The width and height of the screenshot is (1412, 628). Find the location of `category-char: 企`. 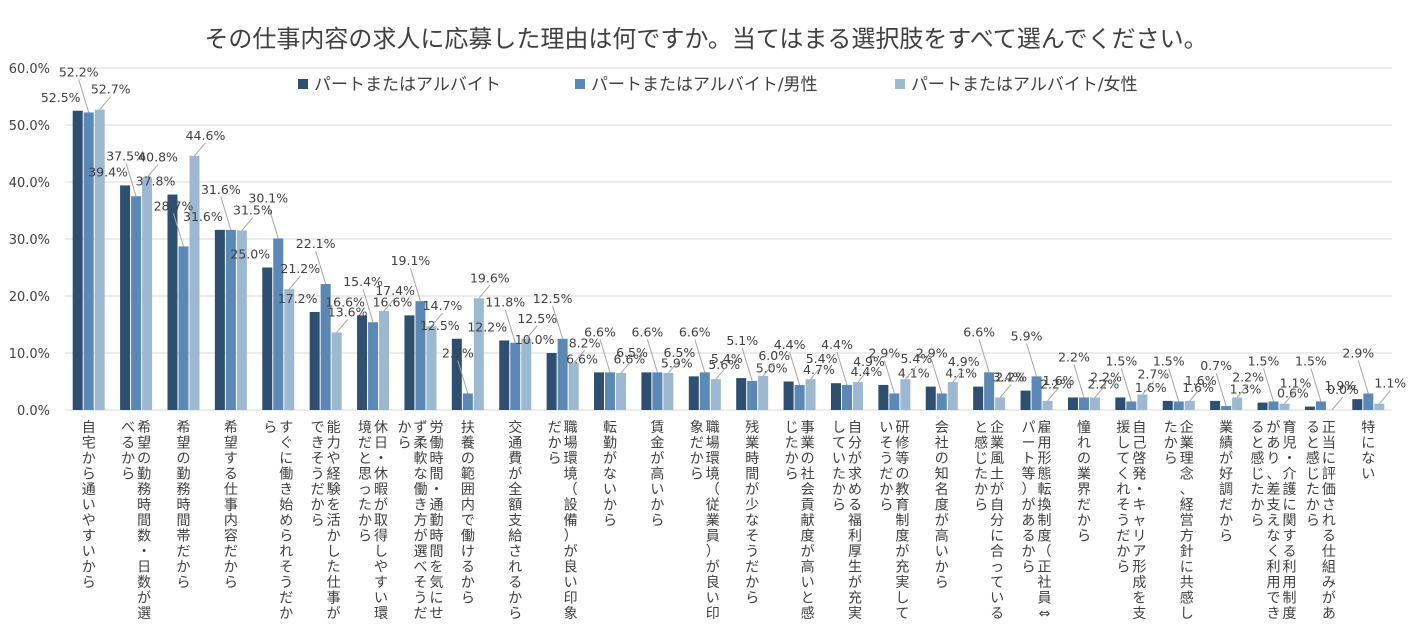

category-char: 企 is located at coordinates (1187, 427).